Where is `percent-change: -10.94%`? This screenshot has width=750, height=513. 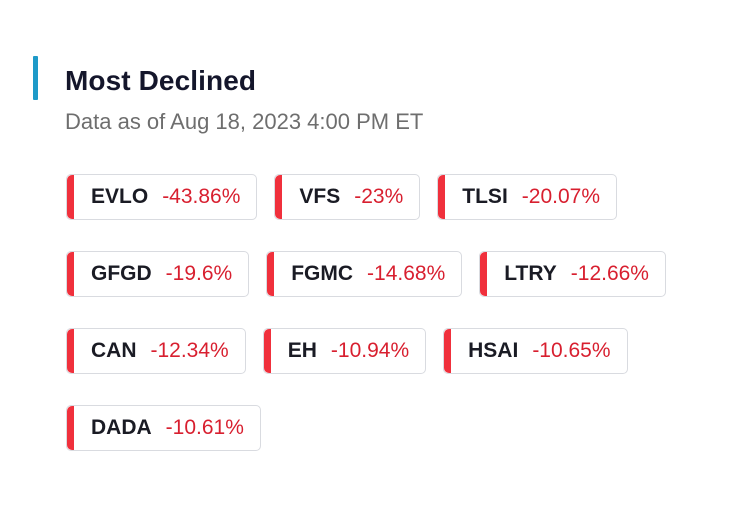 percent-change: -10.94% is located at coordinates (370, 350).